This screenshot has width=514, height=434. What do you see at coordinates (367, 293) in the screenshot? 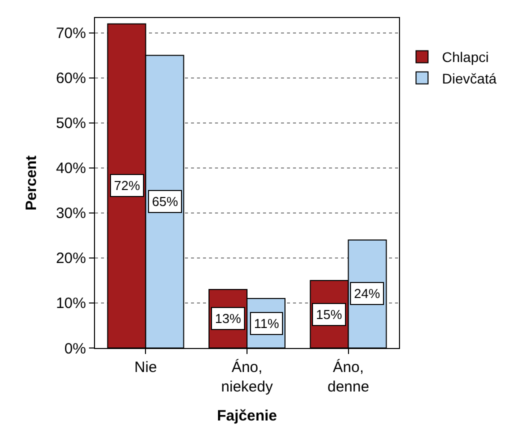
I see `data-label: 24%` at bounding box center [367, 293].